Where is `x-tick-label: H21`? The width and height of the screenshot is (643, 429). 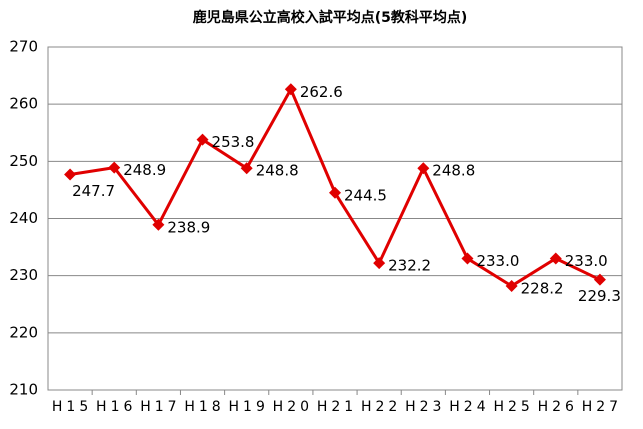
x-tick-label: H21 is located at coordinates (337, 407).